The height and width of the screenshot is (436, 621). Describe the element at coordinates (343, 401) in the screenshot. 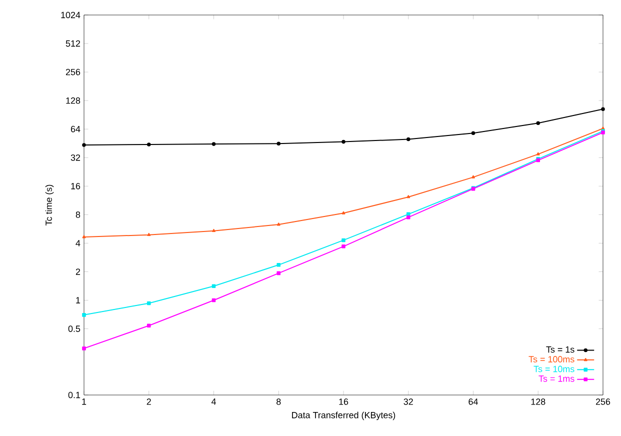

I see `x-tick-label: 16` at that location.